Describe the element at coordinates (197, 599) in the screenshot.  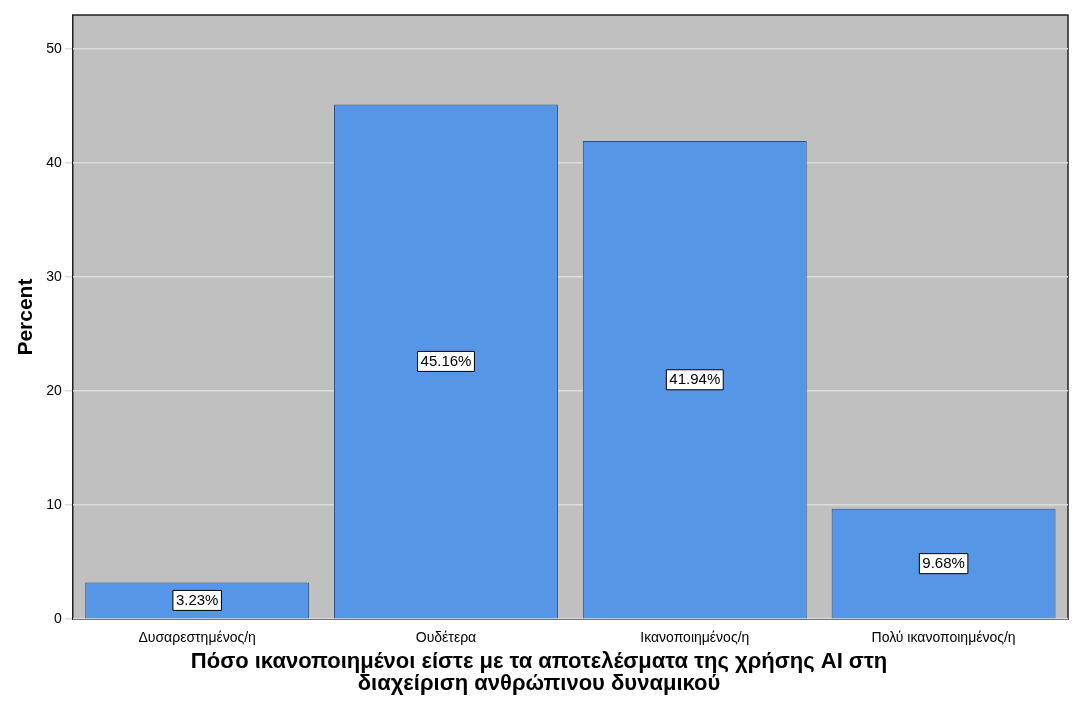
I see `data-label: 3.23%` at that location.